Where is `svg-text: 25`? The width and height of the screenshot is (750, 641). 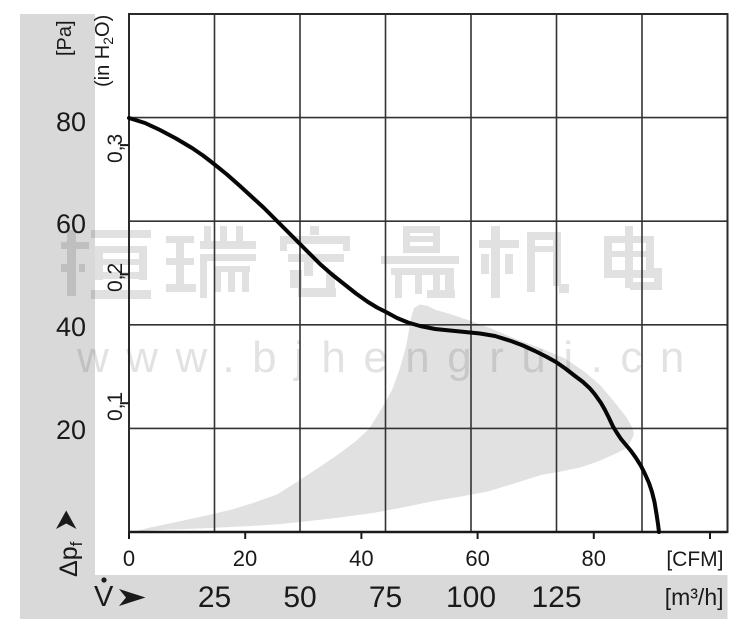
svg-text: 25 is located at coordinates (214, 597).